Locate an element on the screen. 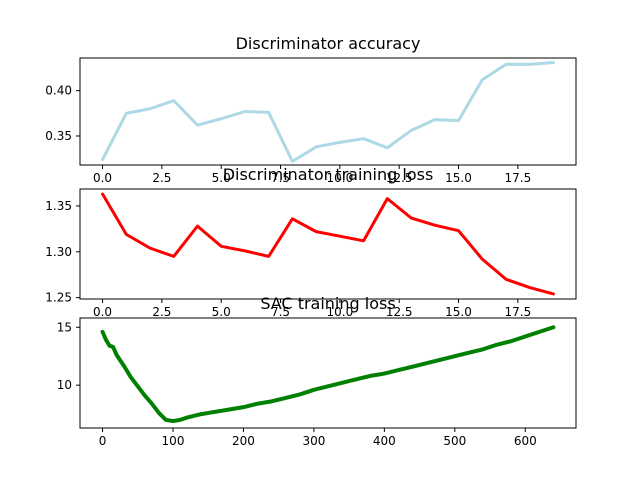 The height and width of the screenshot is (480, 640). chart-title: Discriminator training loss is located at coordinates (328, 174).